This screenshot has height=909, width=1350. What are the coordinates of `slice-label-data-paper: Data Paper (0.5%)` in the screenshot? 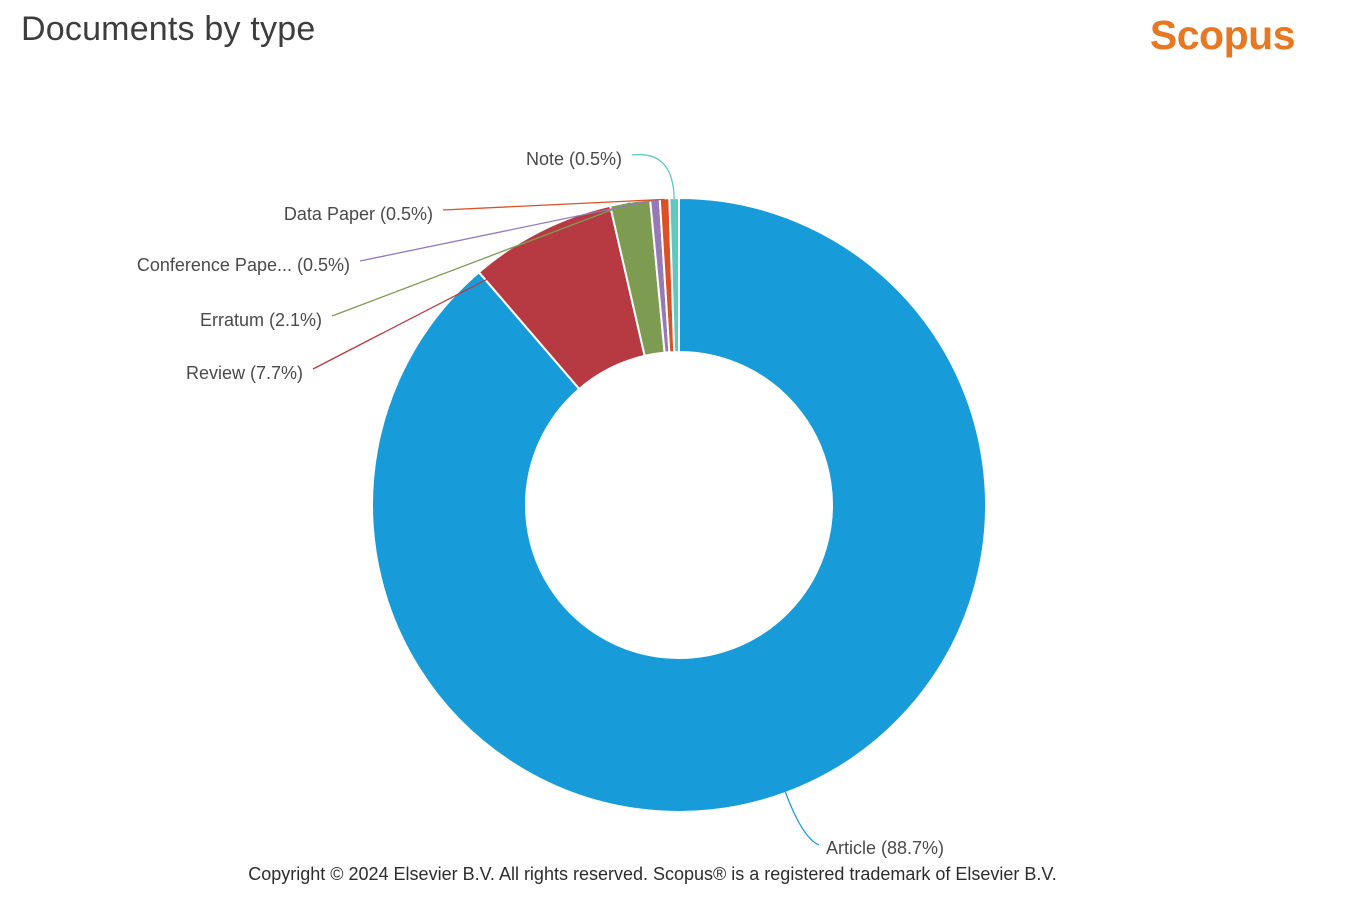 It's located at (358, 214).